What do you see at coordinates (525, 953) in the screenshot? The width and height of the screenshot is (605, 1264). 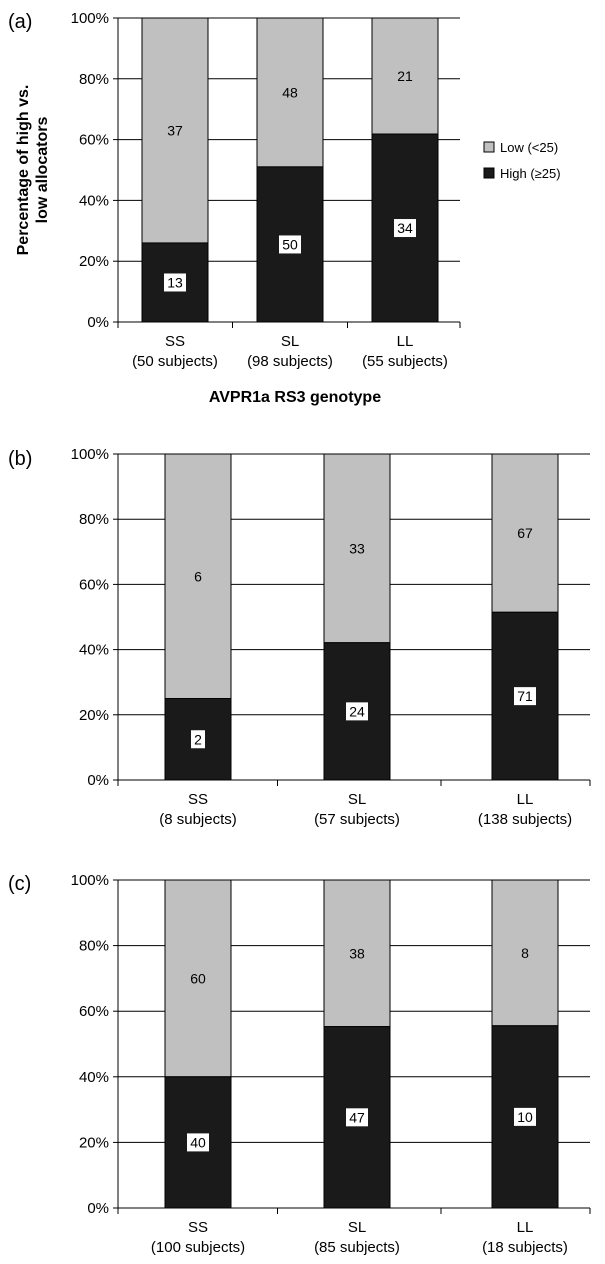 I see `data-label-low: 8` at bounding box center [525, 953].